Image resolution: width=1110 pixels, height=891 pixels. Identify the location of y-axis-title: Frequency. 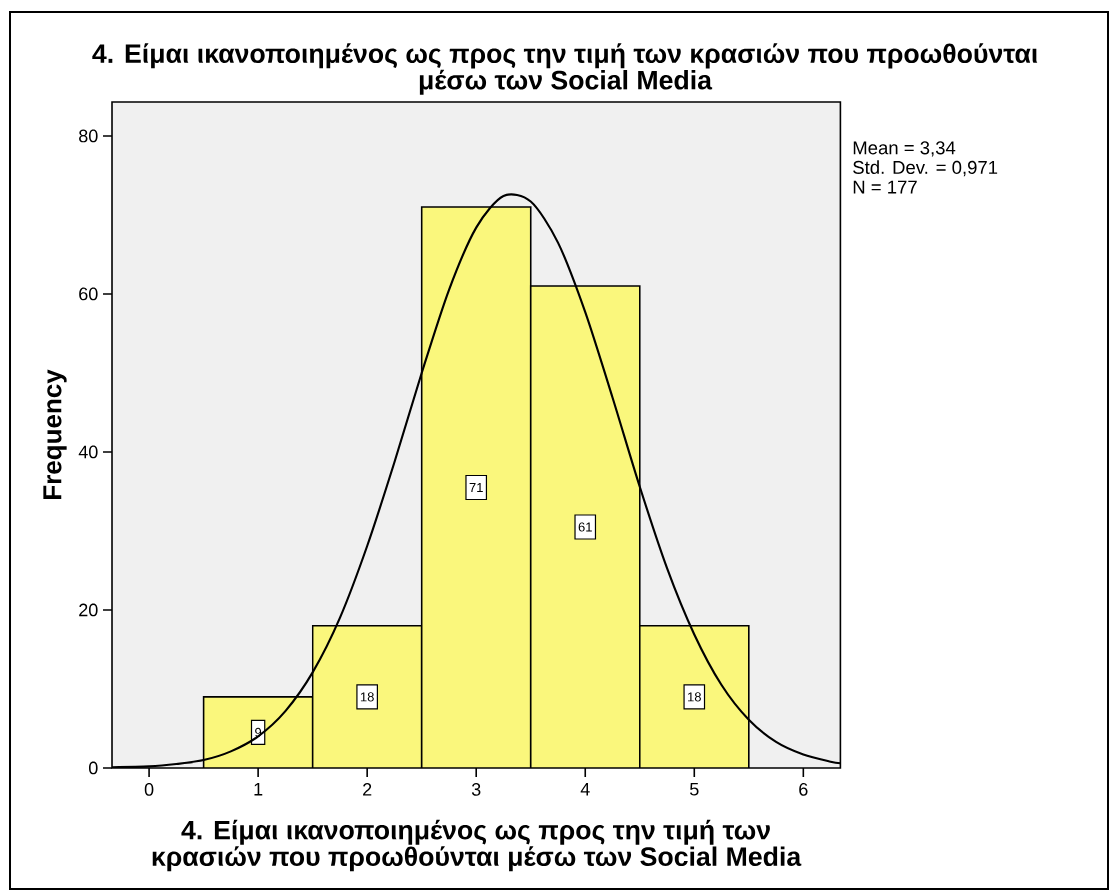
(55, 434).